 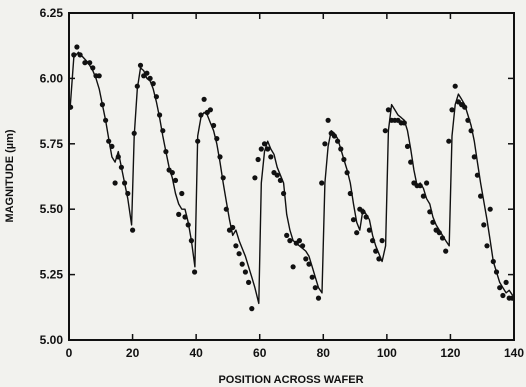 What do you see at coordinates (52, 340) in the screenshot?
I see `y-tick-label: 5.00` at bounding box center [52, 340].